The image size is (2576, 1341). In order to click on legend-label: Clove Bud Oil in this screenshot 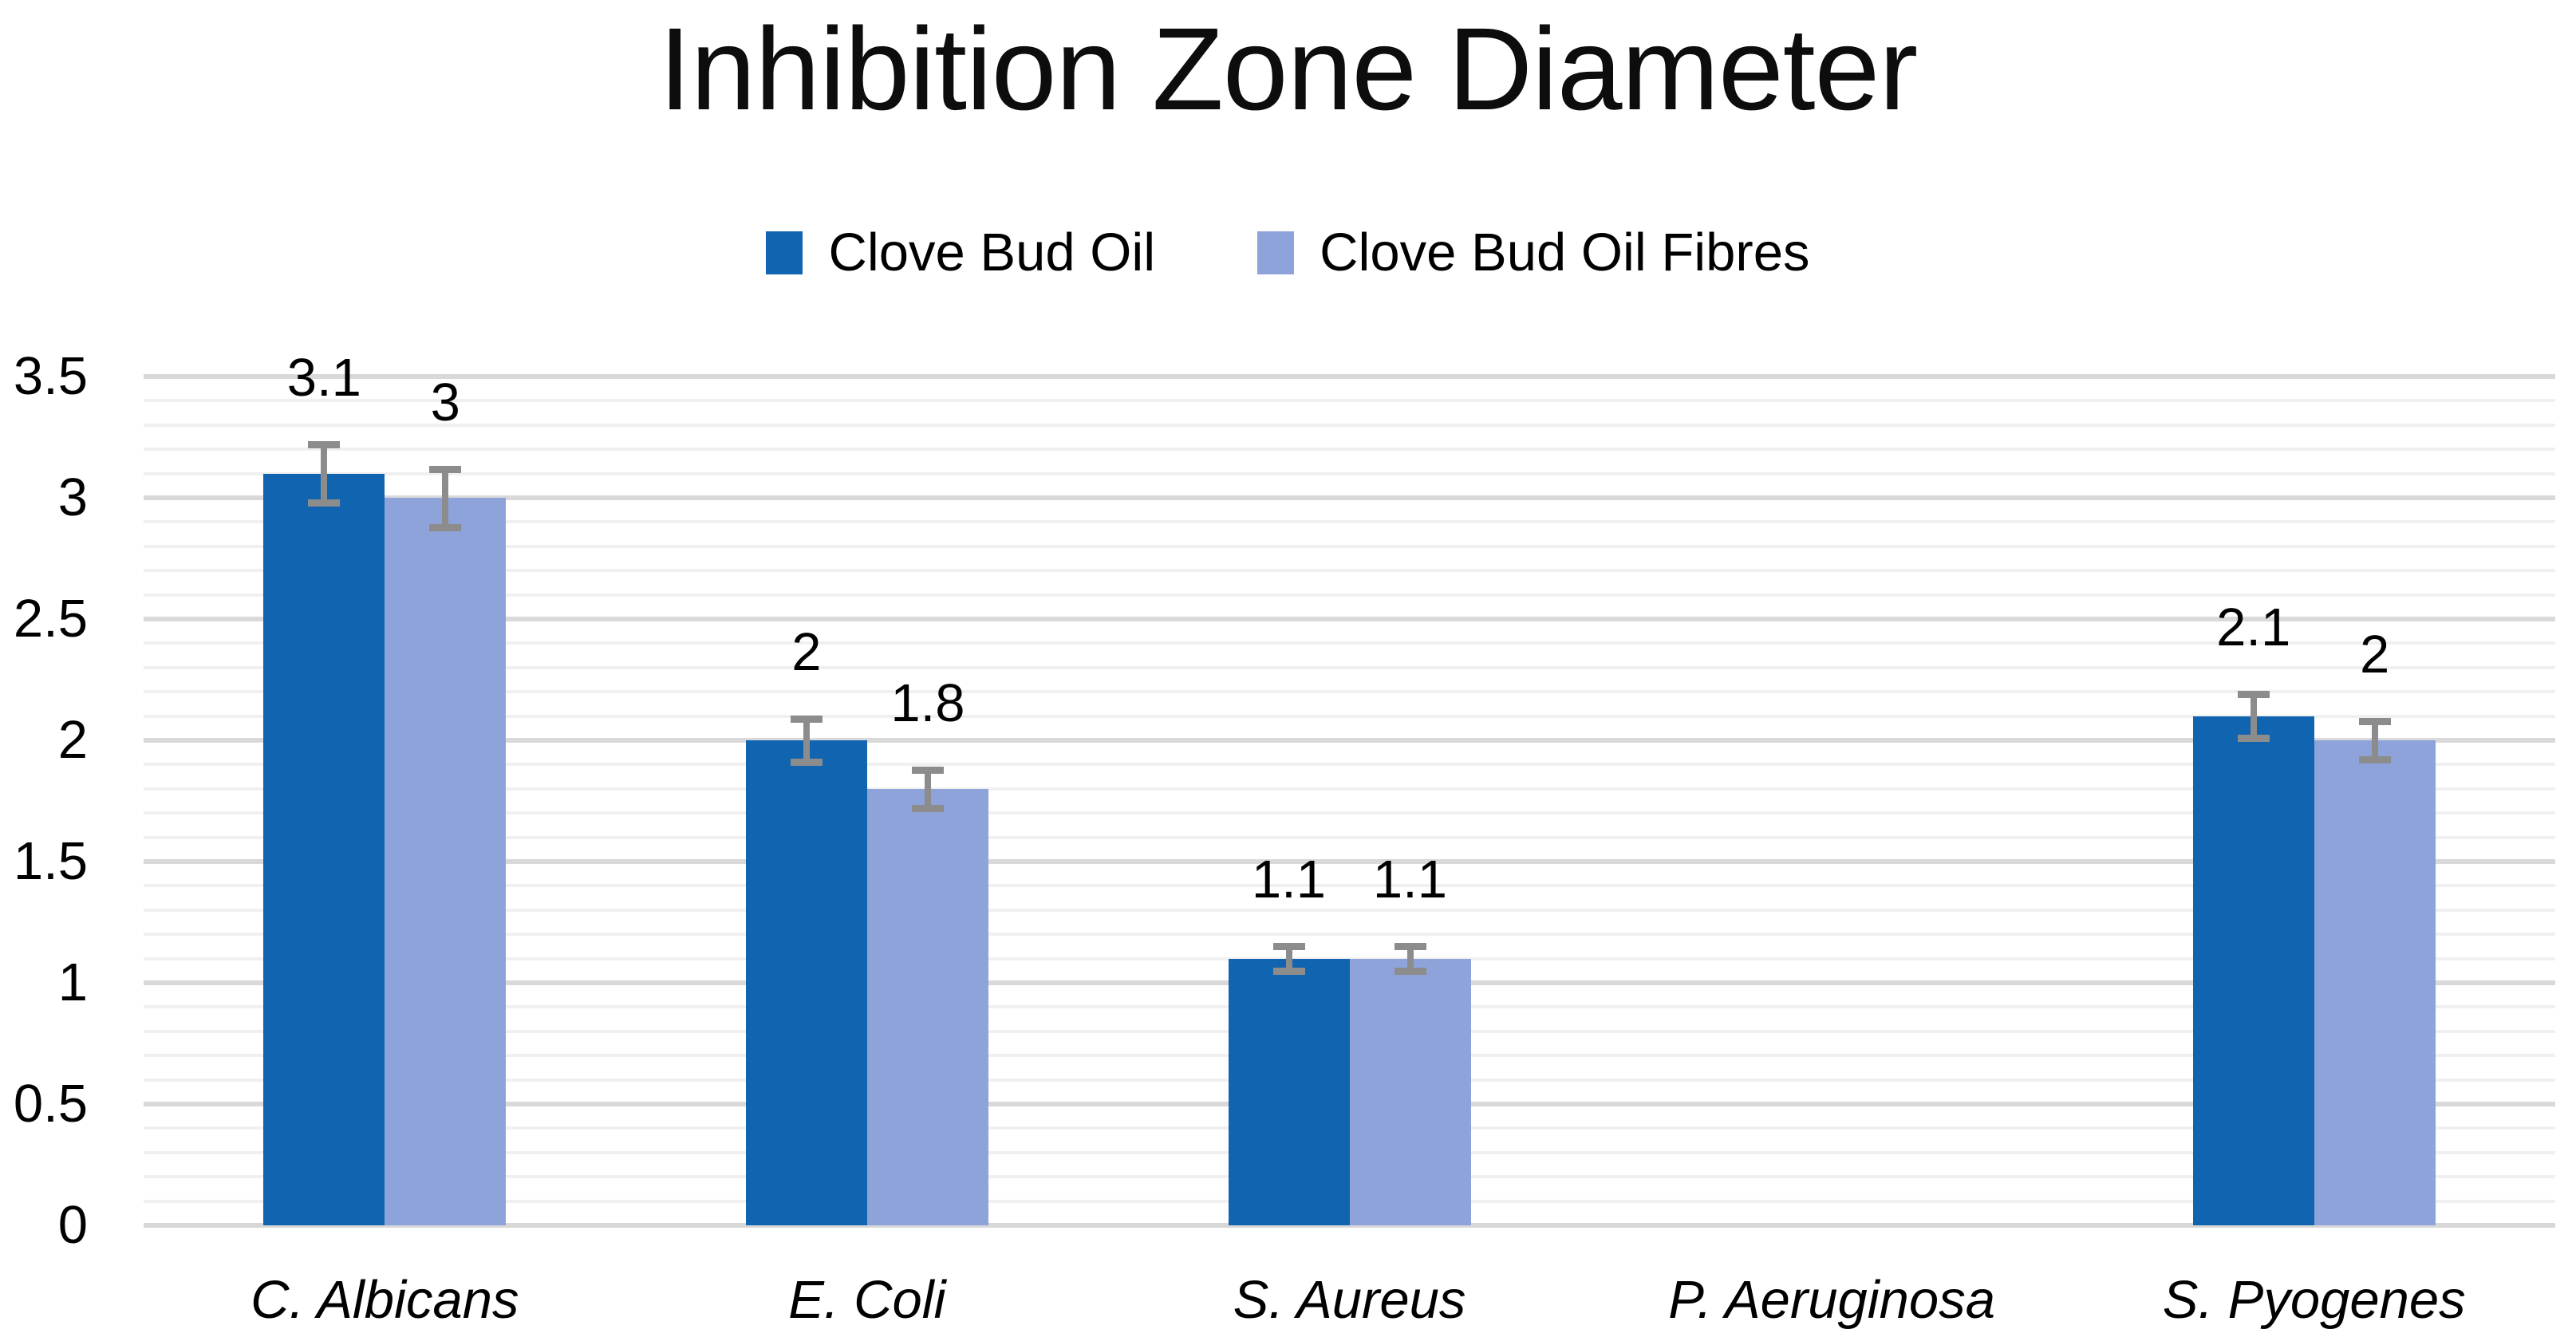, I will do `click(992, 252)`.